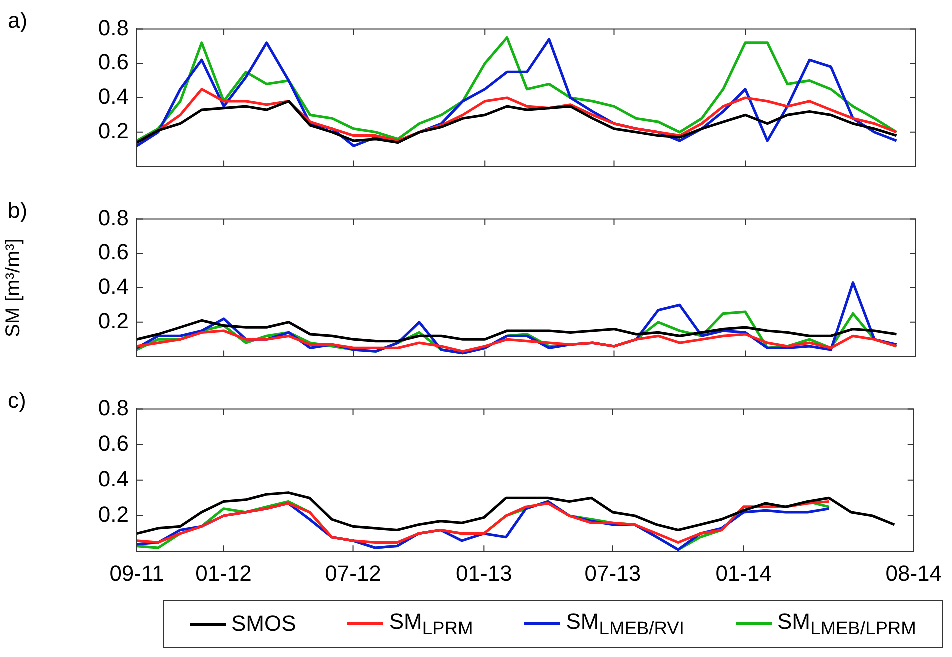  Describe the element at coordinates (17, 401) in the screenshot. I see `chart-title: c)` at that location.